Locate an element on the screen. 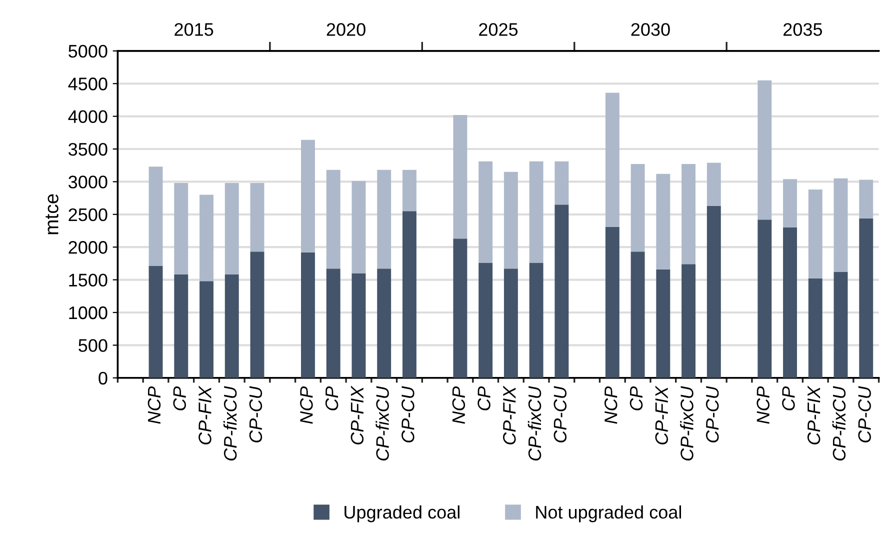 The height and width of the screenshot is (536, 885). y-tick-label: 5000 is located at coordinates (88, 51).